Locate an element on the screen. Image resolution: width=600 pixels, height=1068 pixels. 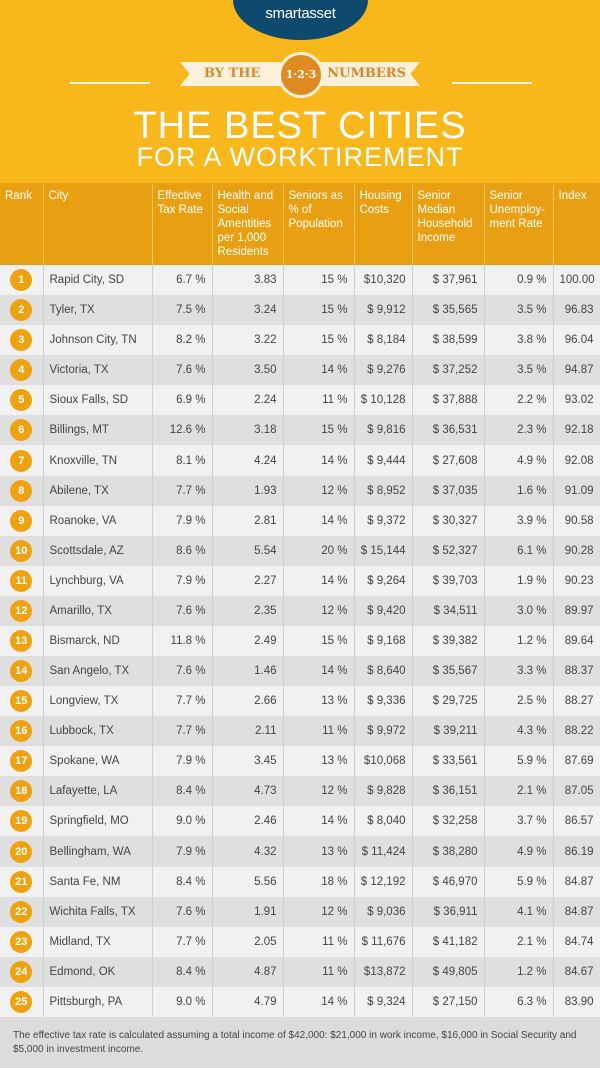
cell-city: Lafayette, LA is located at coordinates (98, 791).